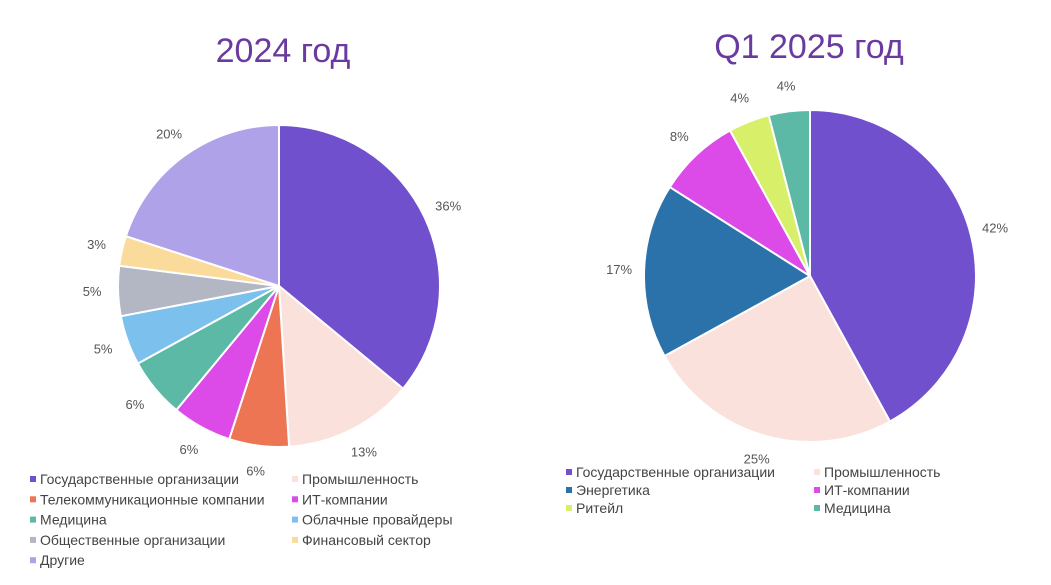 This screenshot has width=1051, height=585. Describe the element at coordinates (132, 540) in the screenshot. I see `legend-label-общественные-организации: Общественные организации` at that location.